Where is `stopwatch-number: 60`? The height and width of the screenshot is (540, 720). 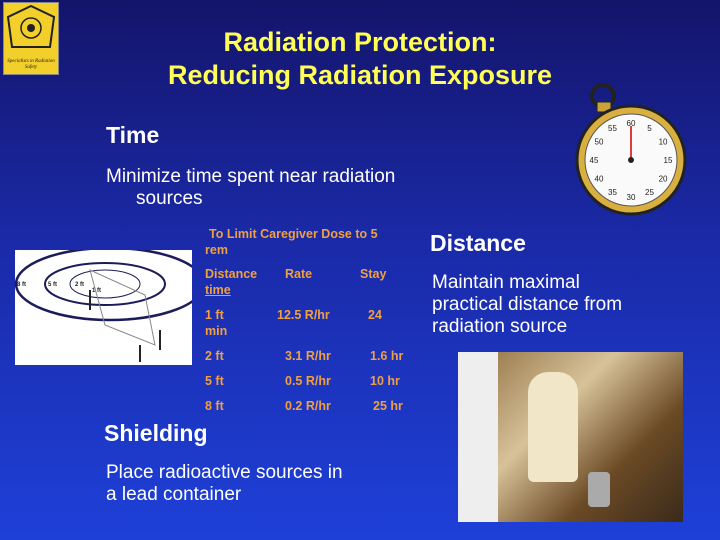 stopwatch-number: 60 is located at coordinates (631, 123).